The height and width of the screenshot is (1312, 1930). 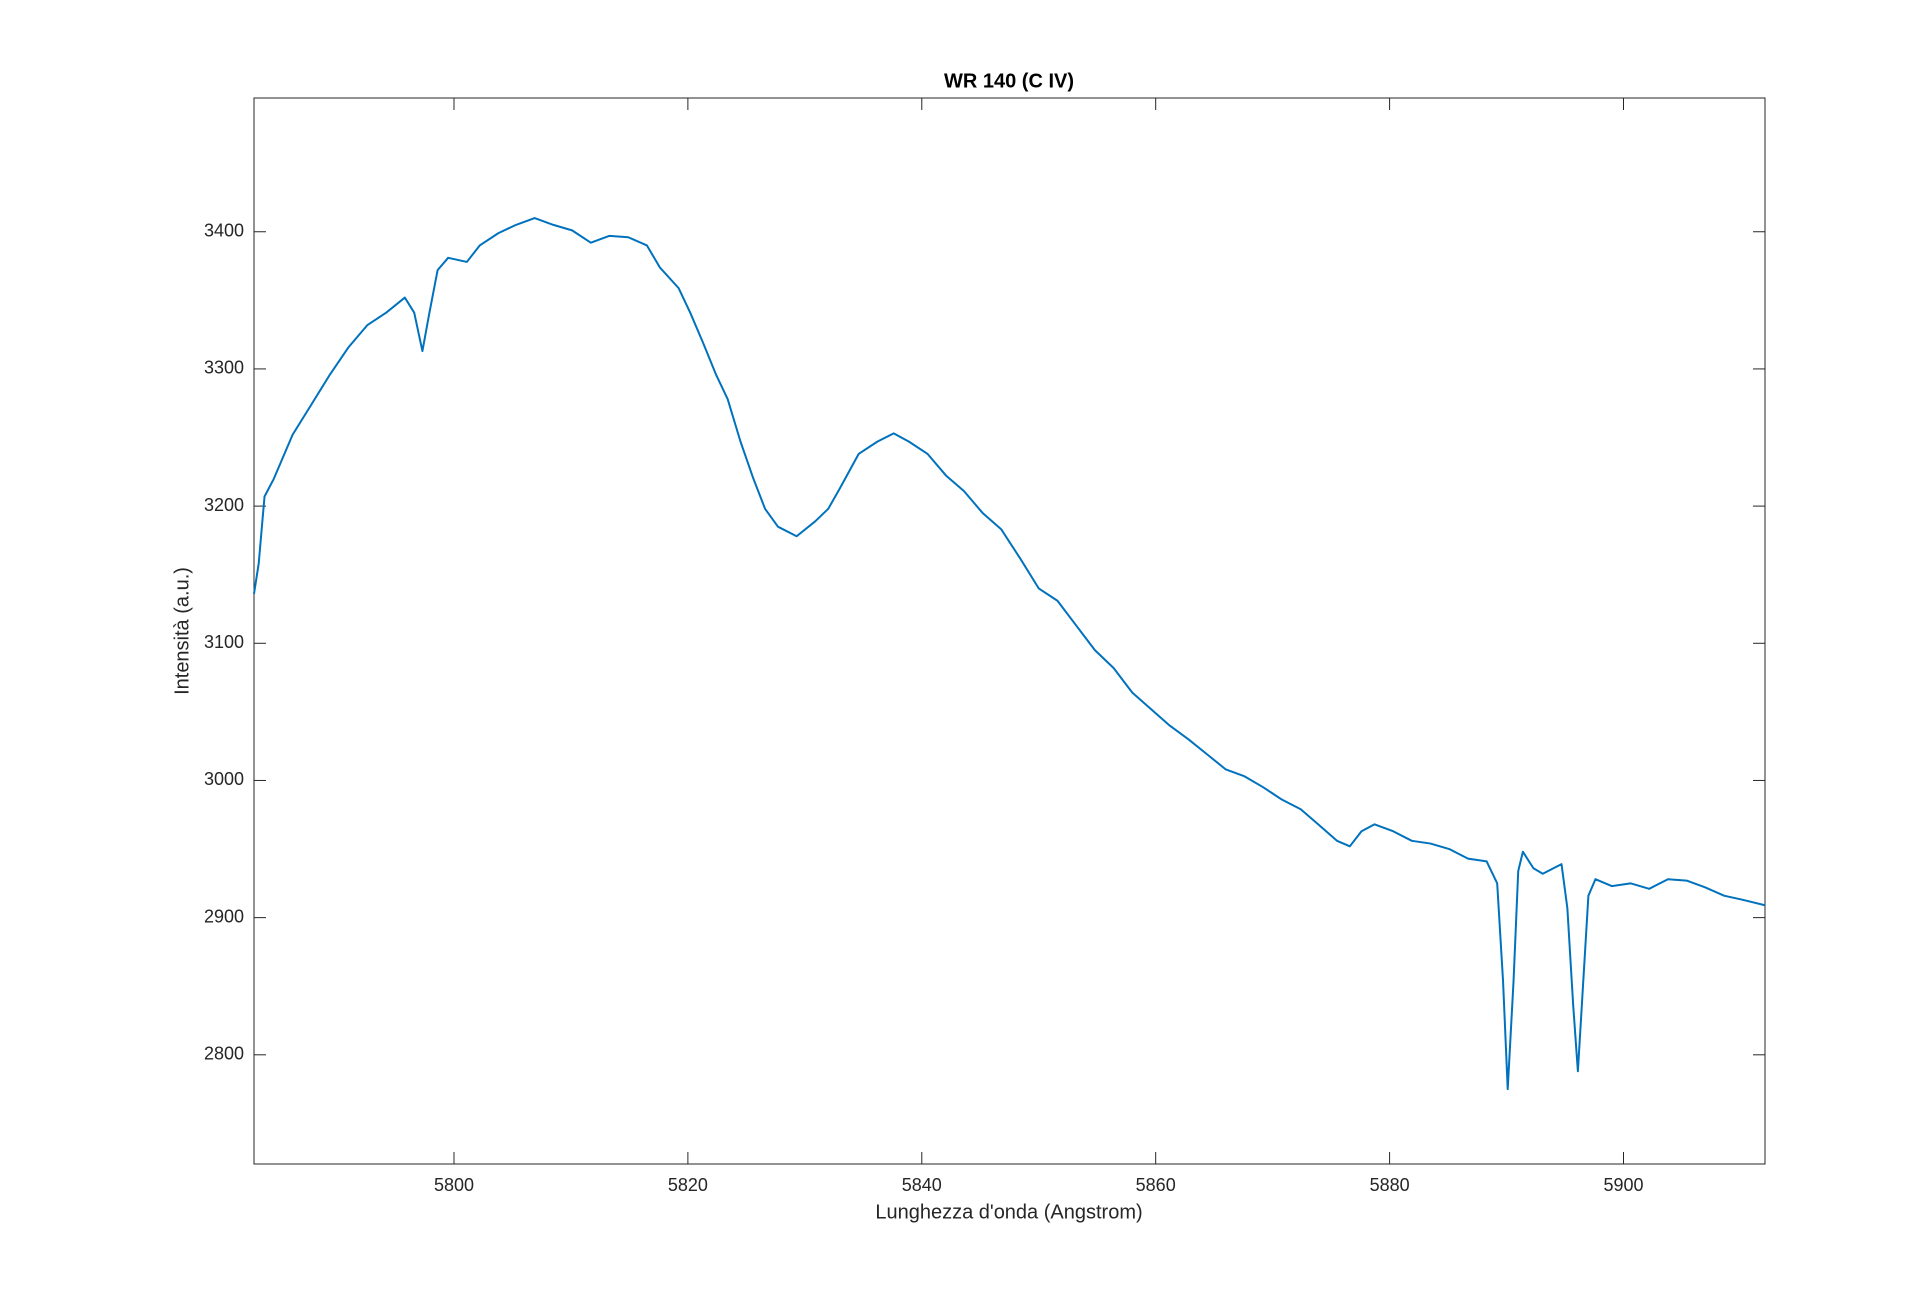 What do you see at coordinates (1008, 1212) in the screenshot?
I see `x-axis-label: Lunghezza d'onda (Angstrom)` at bounding box center [1008, 1212].